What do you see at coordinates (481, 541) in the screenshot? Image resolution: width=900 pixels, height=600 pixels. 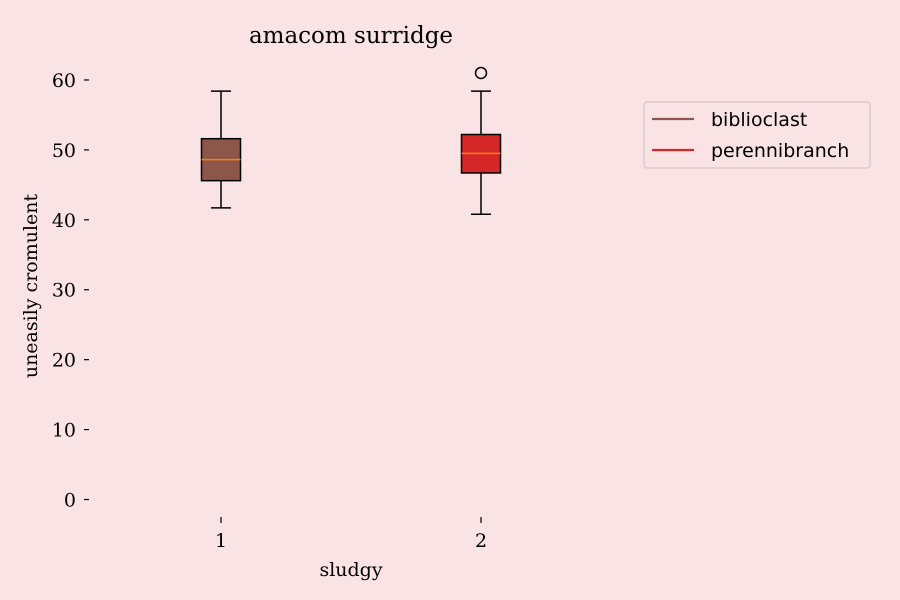 I see `x-tick-label: 2` at bounding box center [481, 541].